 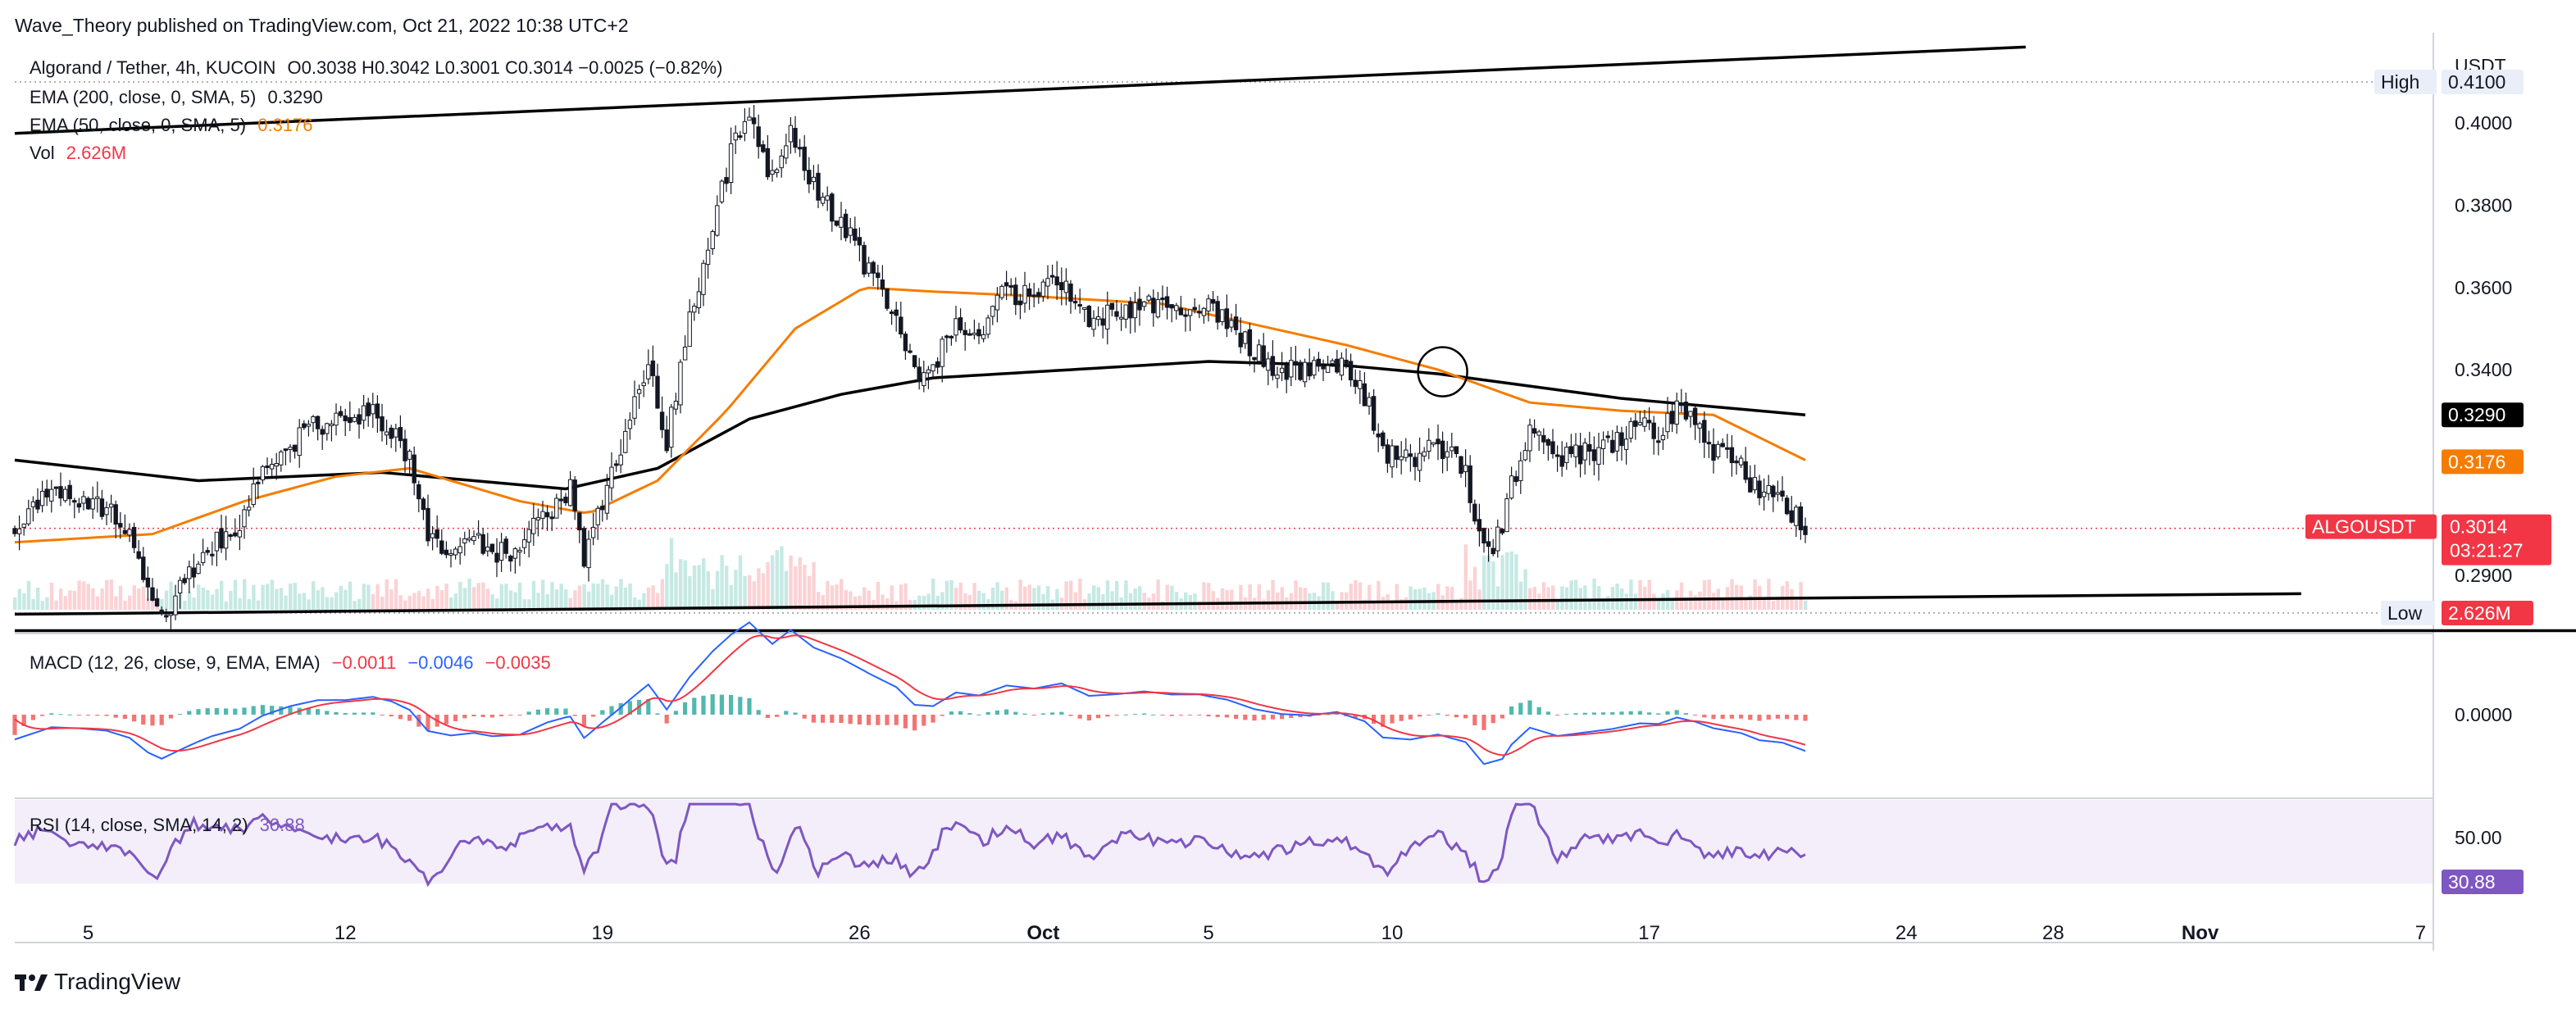 What do you see at coordinates (346, 933) in the screenshot?
I see `time-tick: 12` at bounding box center [346, 933].